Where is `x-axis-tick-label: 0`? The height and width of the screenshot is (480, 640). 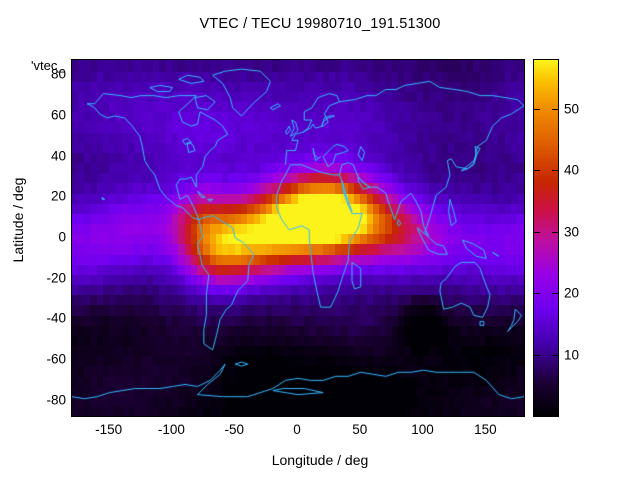 x-axis-tick-label: 0 is located at coordinates (297, 429).